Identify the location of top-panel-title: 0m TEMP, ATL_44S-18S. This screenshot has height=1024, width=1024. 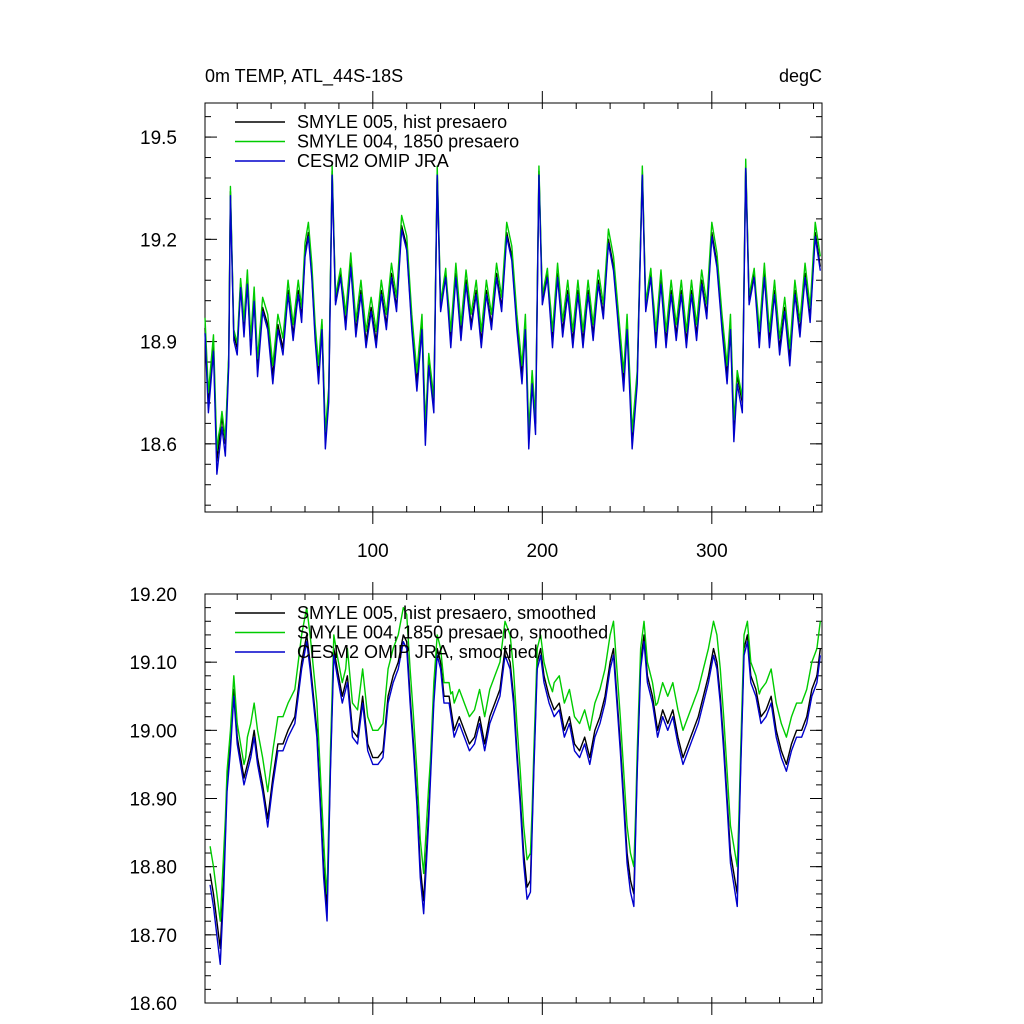
(304, 76).